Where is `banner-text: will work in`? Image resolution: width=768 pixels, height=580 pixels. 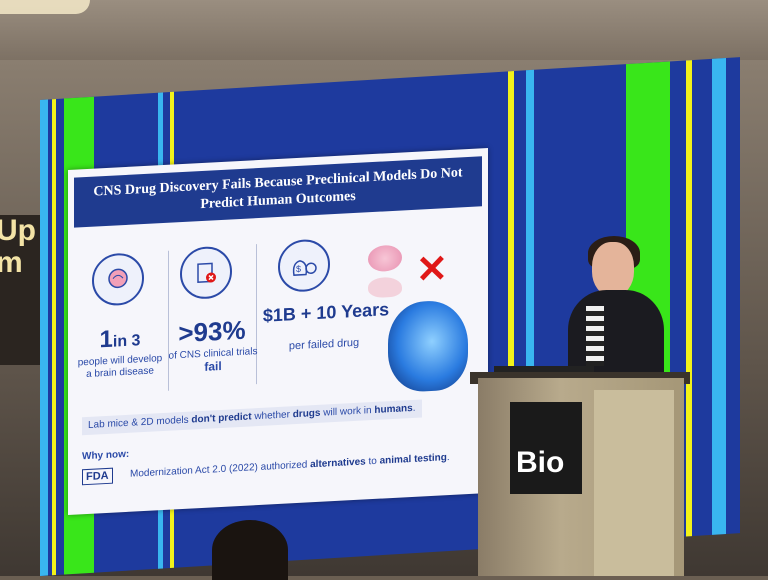 banner-text: will work in is located at coordinates (347, 411).